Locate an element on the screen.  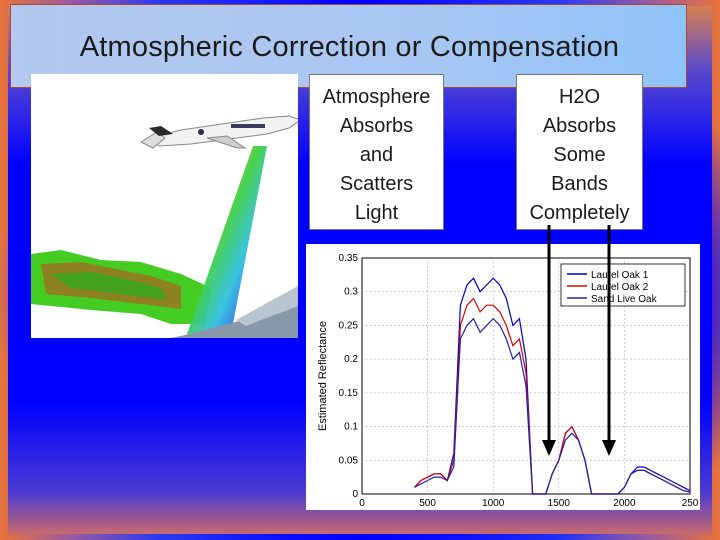
y-tick-label: 0.35 is located at coordinates (349, 258).